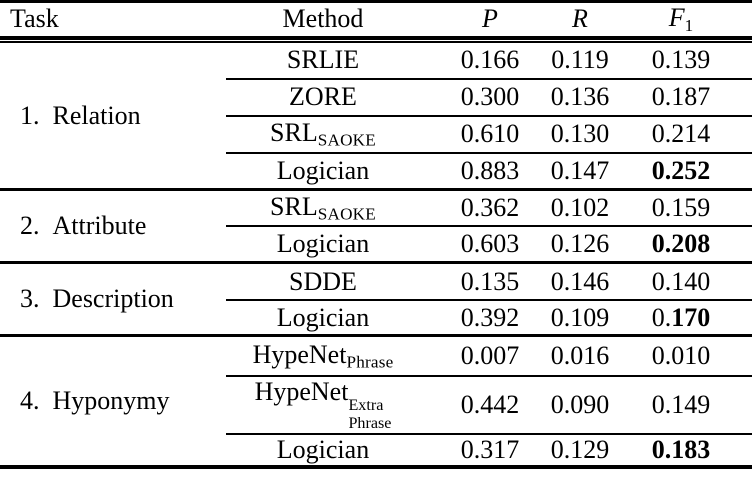 The height and width of the screenshot is (484, 752). What do you see at coordinates (490, 134) in the screenshot?
I see `p-value-cell: 0.610` at bounding box center [490, 134].